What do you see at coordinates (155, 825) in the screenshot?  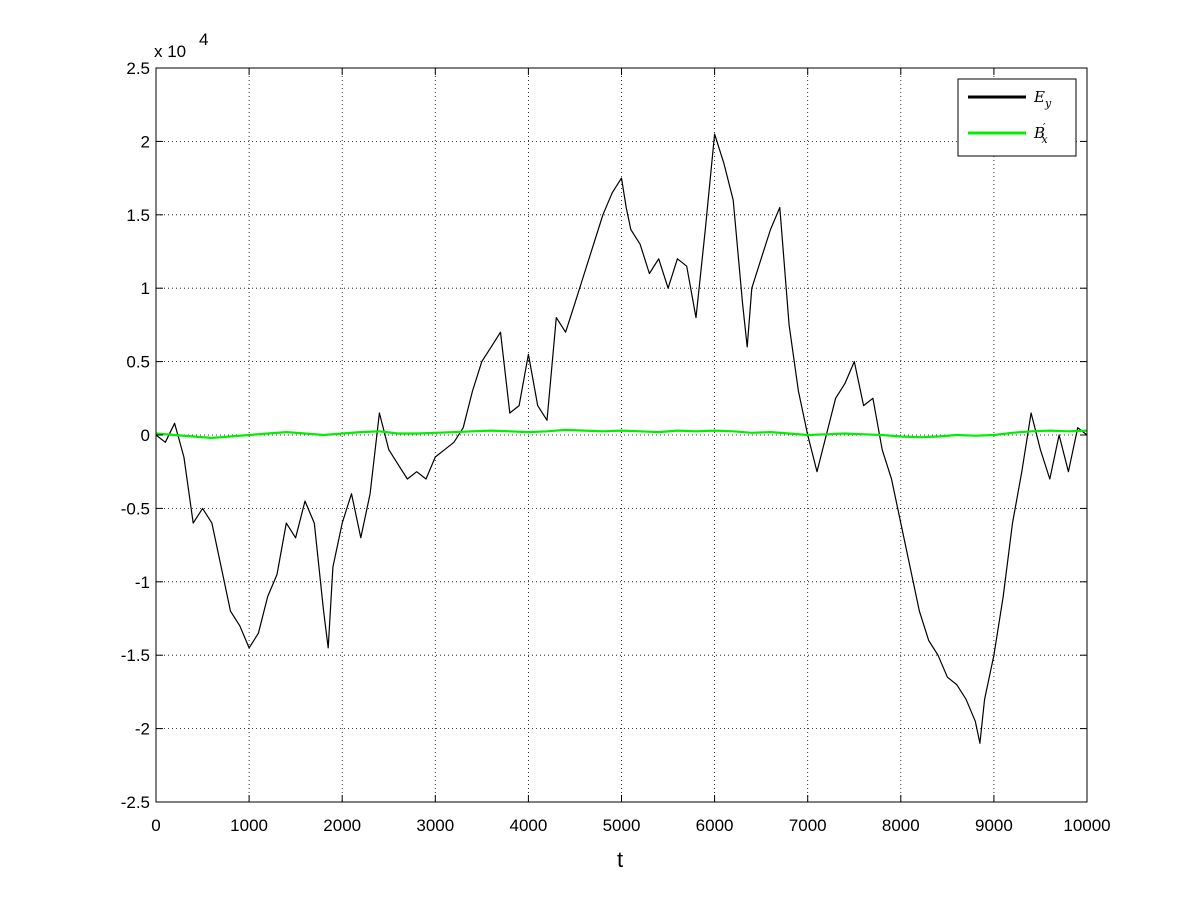 I see `x-tick-label: 0` at bounding box center [155, 825].